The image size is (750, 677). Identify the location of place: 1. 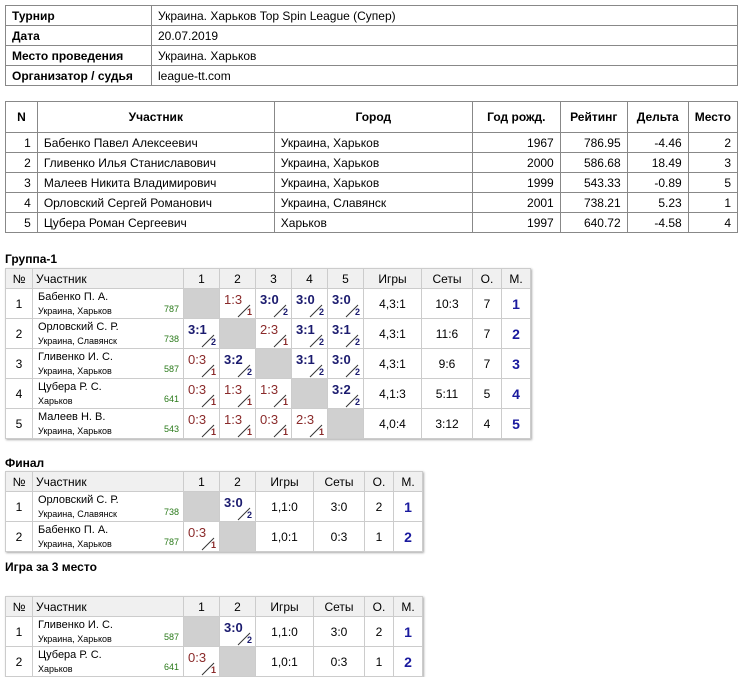
(516, 303).